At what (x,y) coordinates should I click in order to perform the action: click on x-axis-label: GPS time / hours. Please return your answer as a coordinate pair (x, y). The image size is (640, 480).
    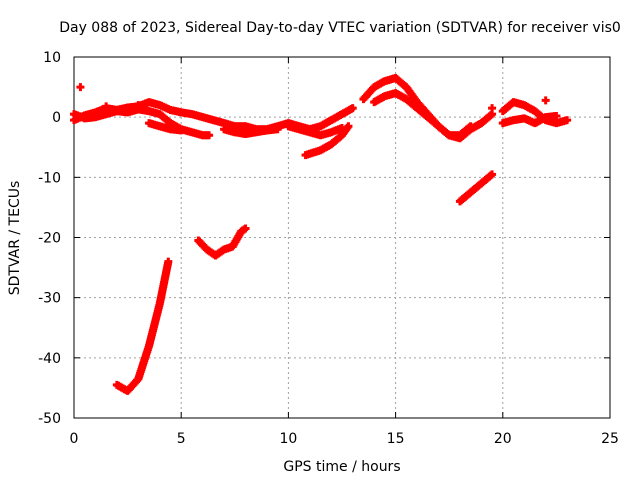
    Looking at the image, I should click on (341, 467).